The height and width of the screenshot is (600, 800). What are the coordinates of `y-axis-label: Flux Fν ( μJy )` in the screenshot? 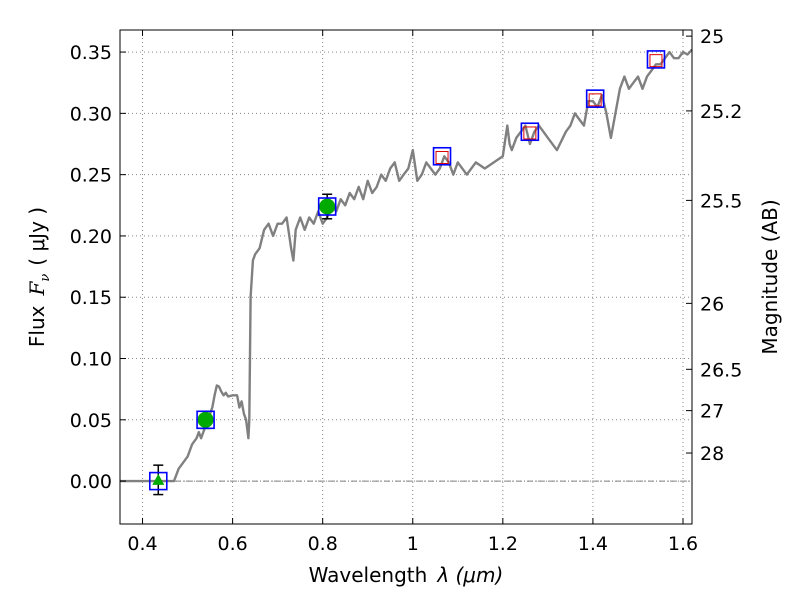 It's located at (39, 277).